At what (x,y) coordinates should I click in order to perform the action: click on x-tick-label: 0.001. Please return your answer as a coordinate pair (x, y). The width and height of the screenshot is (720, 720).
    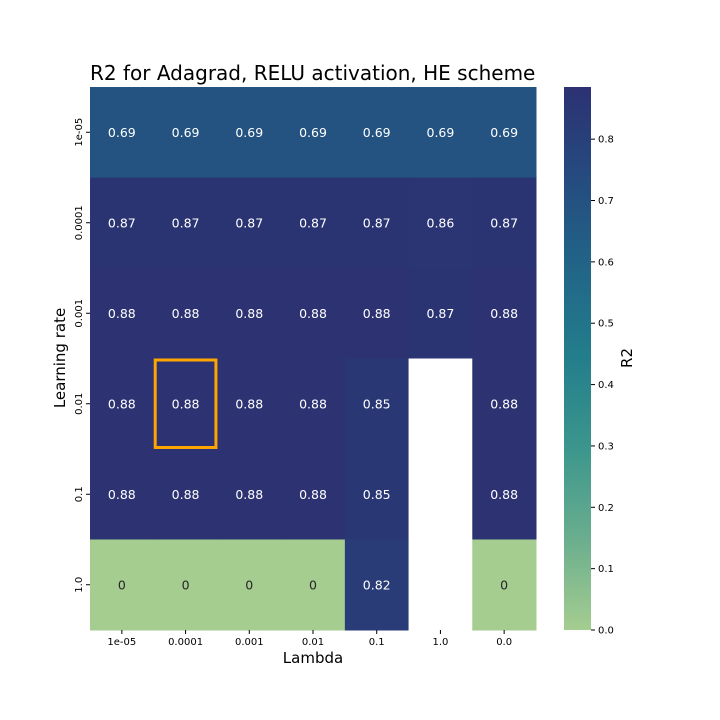
    Looking at the image, I should click on (249, 642).